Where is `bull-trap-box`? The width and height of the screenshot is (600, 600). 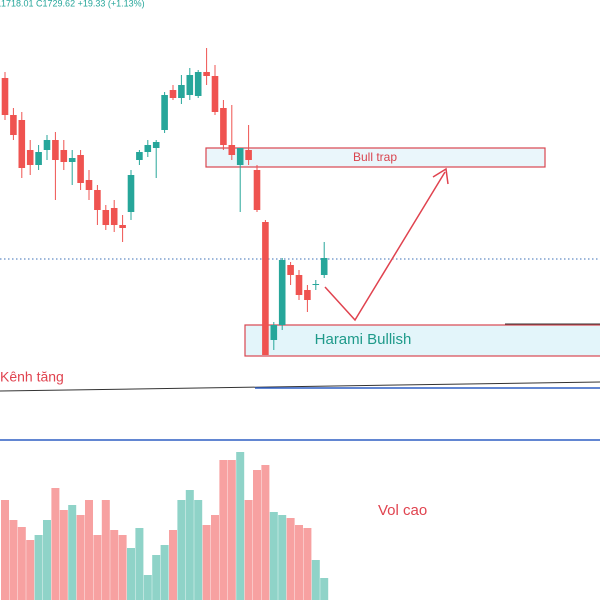
bull-trap-box is located at coordinates (375, 157).